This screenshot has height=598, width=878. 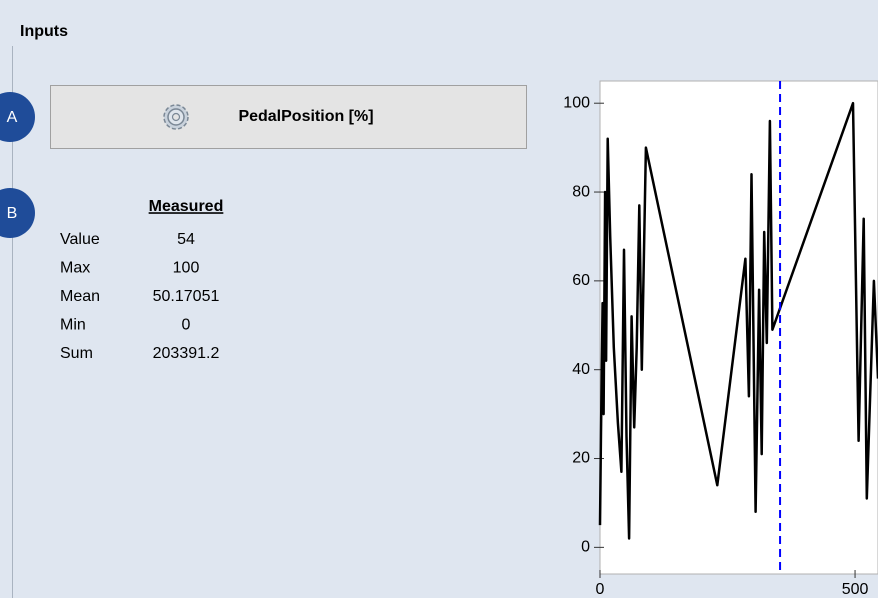 I want to click on stat-label: Mean, so click(x=80, y=296).